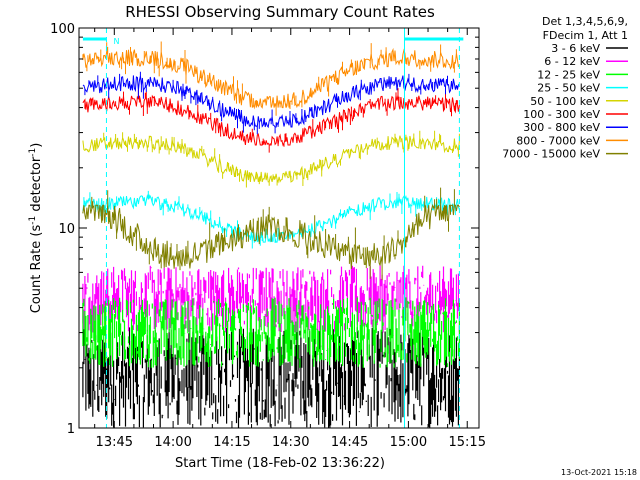  Describe the element at coordinates (280, 463) in the screenshot. I see `x-axis-label: Start Time (18-Feb-02 13:36:22)` at that location.